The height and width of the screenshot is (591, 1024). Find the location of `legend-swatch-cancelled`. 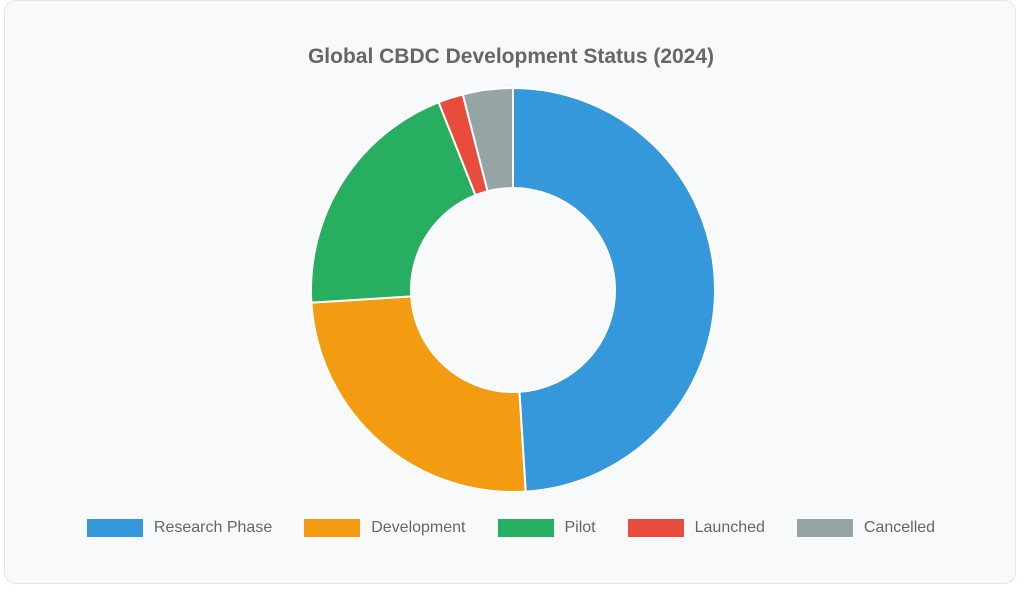

legend-swatch-cancelled is located at coordinates (824, 528).